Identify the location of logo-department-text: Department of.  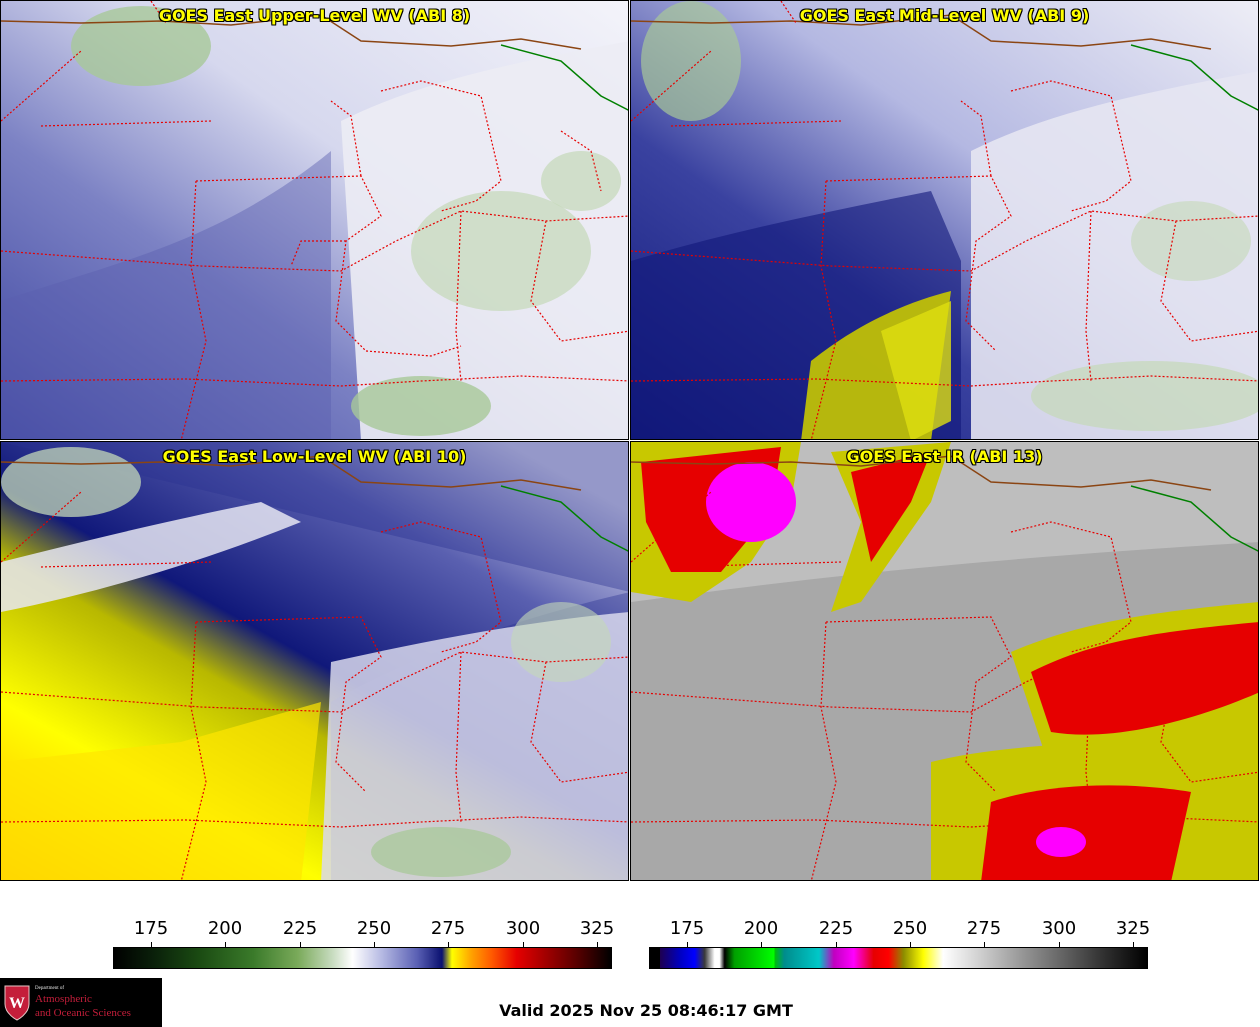
(50, 988).